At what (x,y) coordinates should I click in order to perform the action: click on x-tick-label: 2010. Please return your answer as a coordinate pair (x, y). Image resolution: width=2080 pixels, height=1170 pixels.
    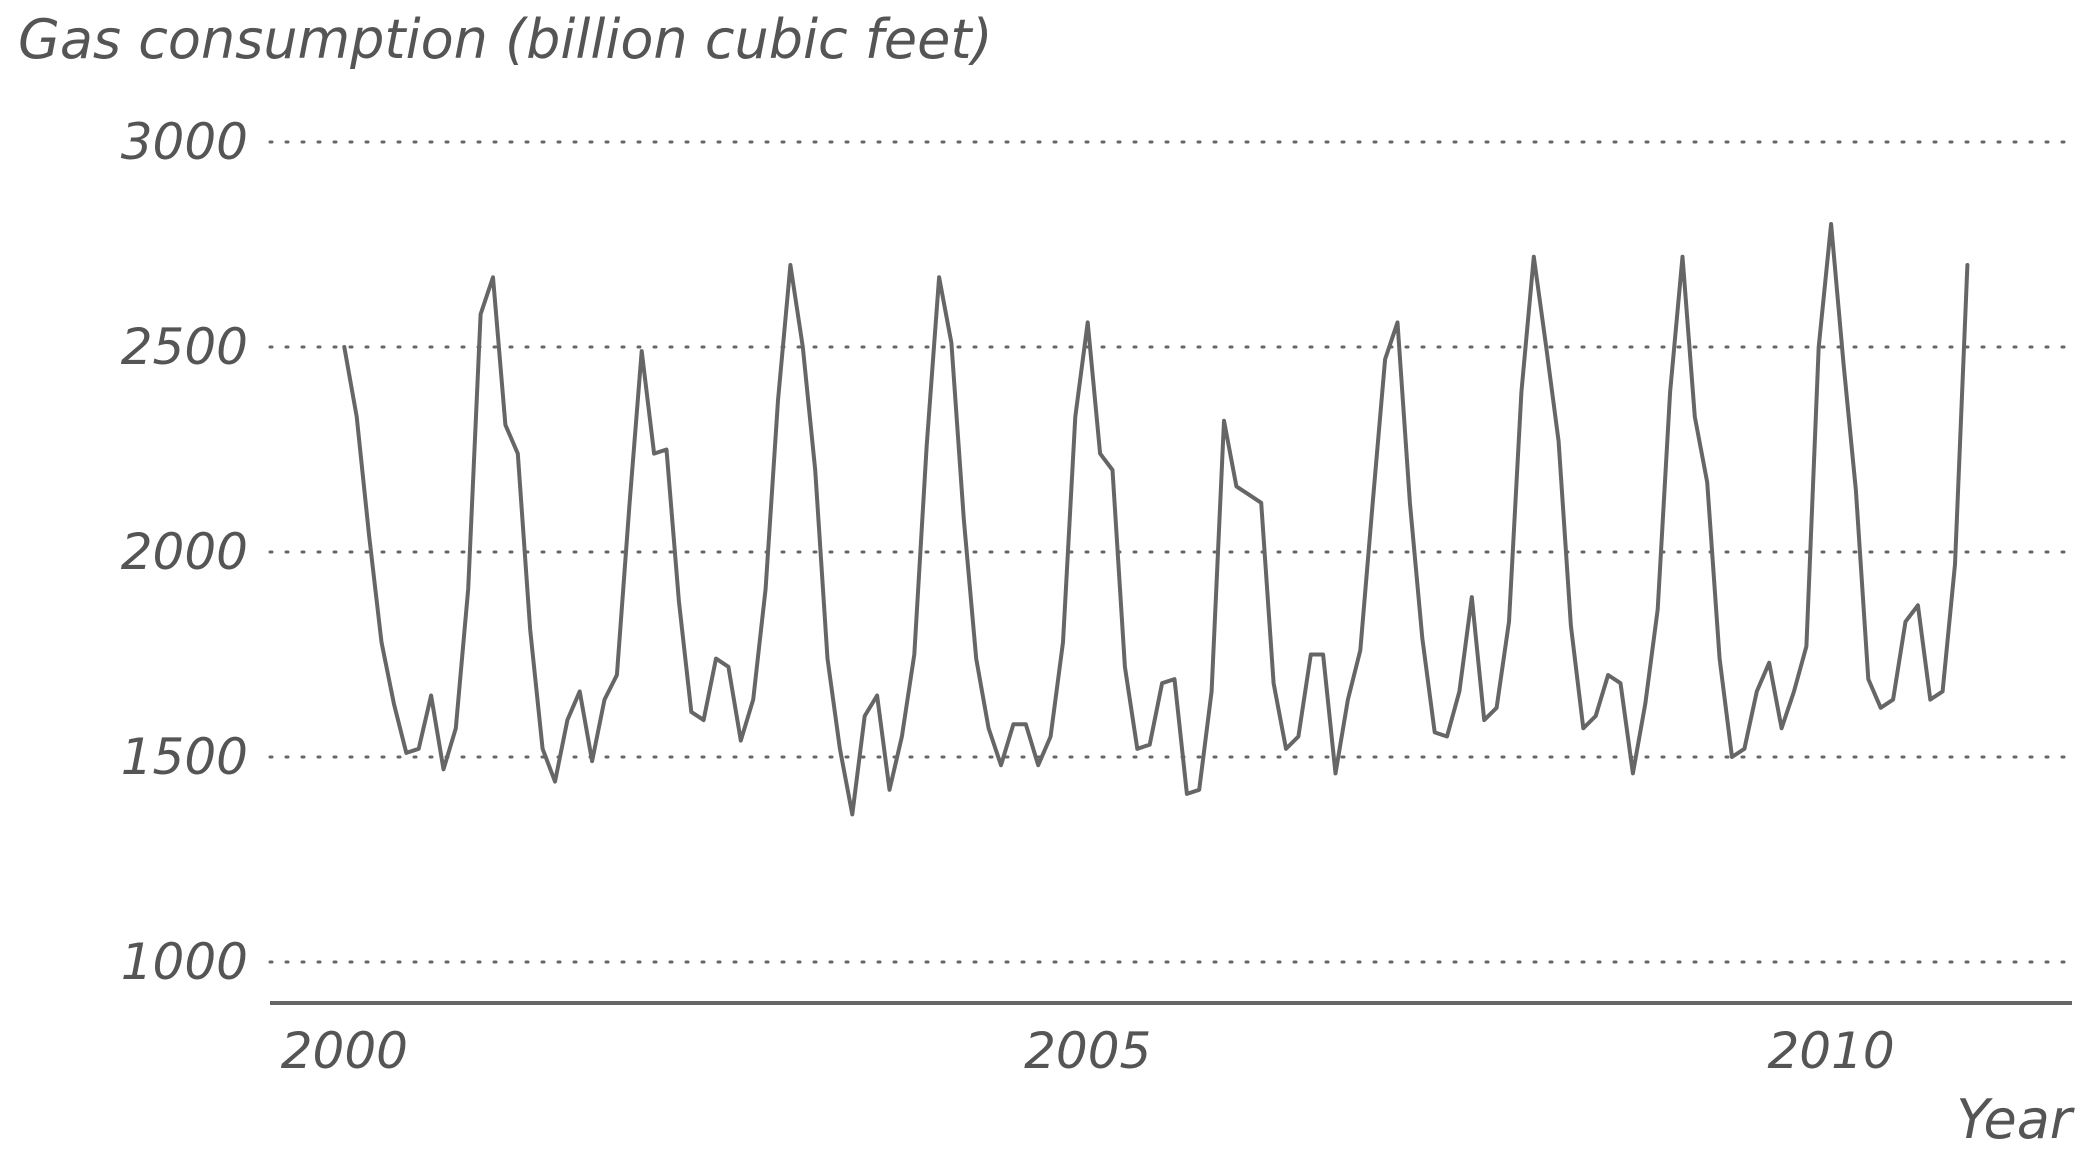
    Looking at the image, I should click on (1831, 1051).